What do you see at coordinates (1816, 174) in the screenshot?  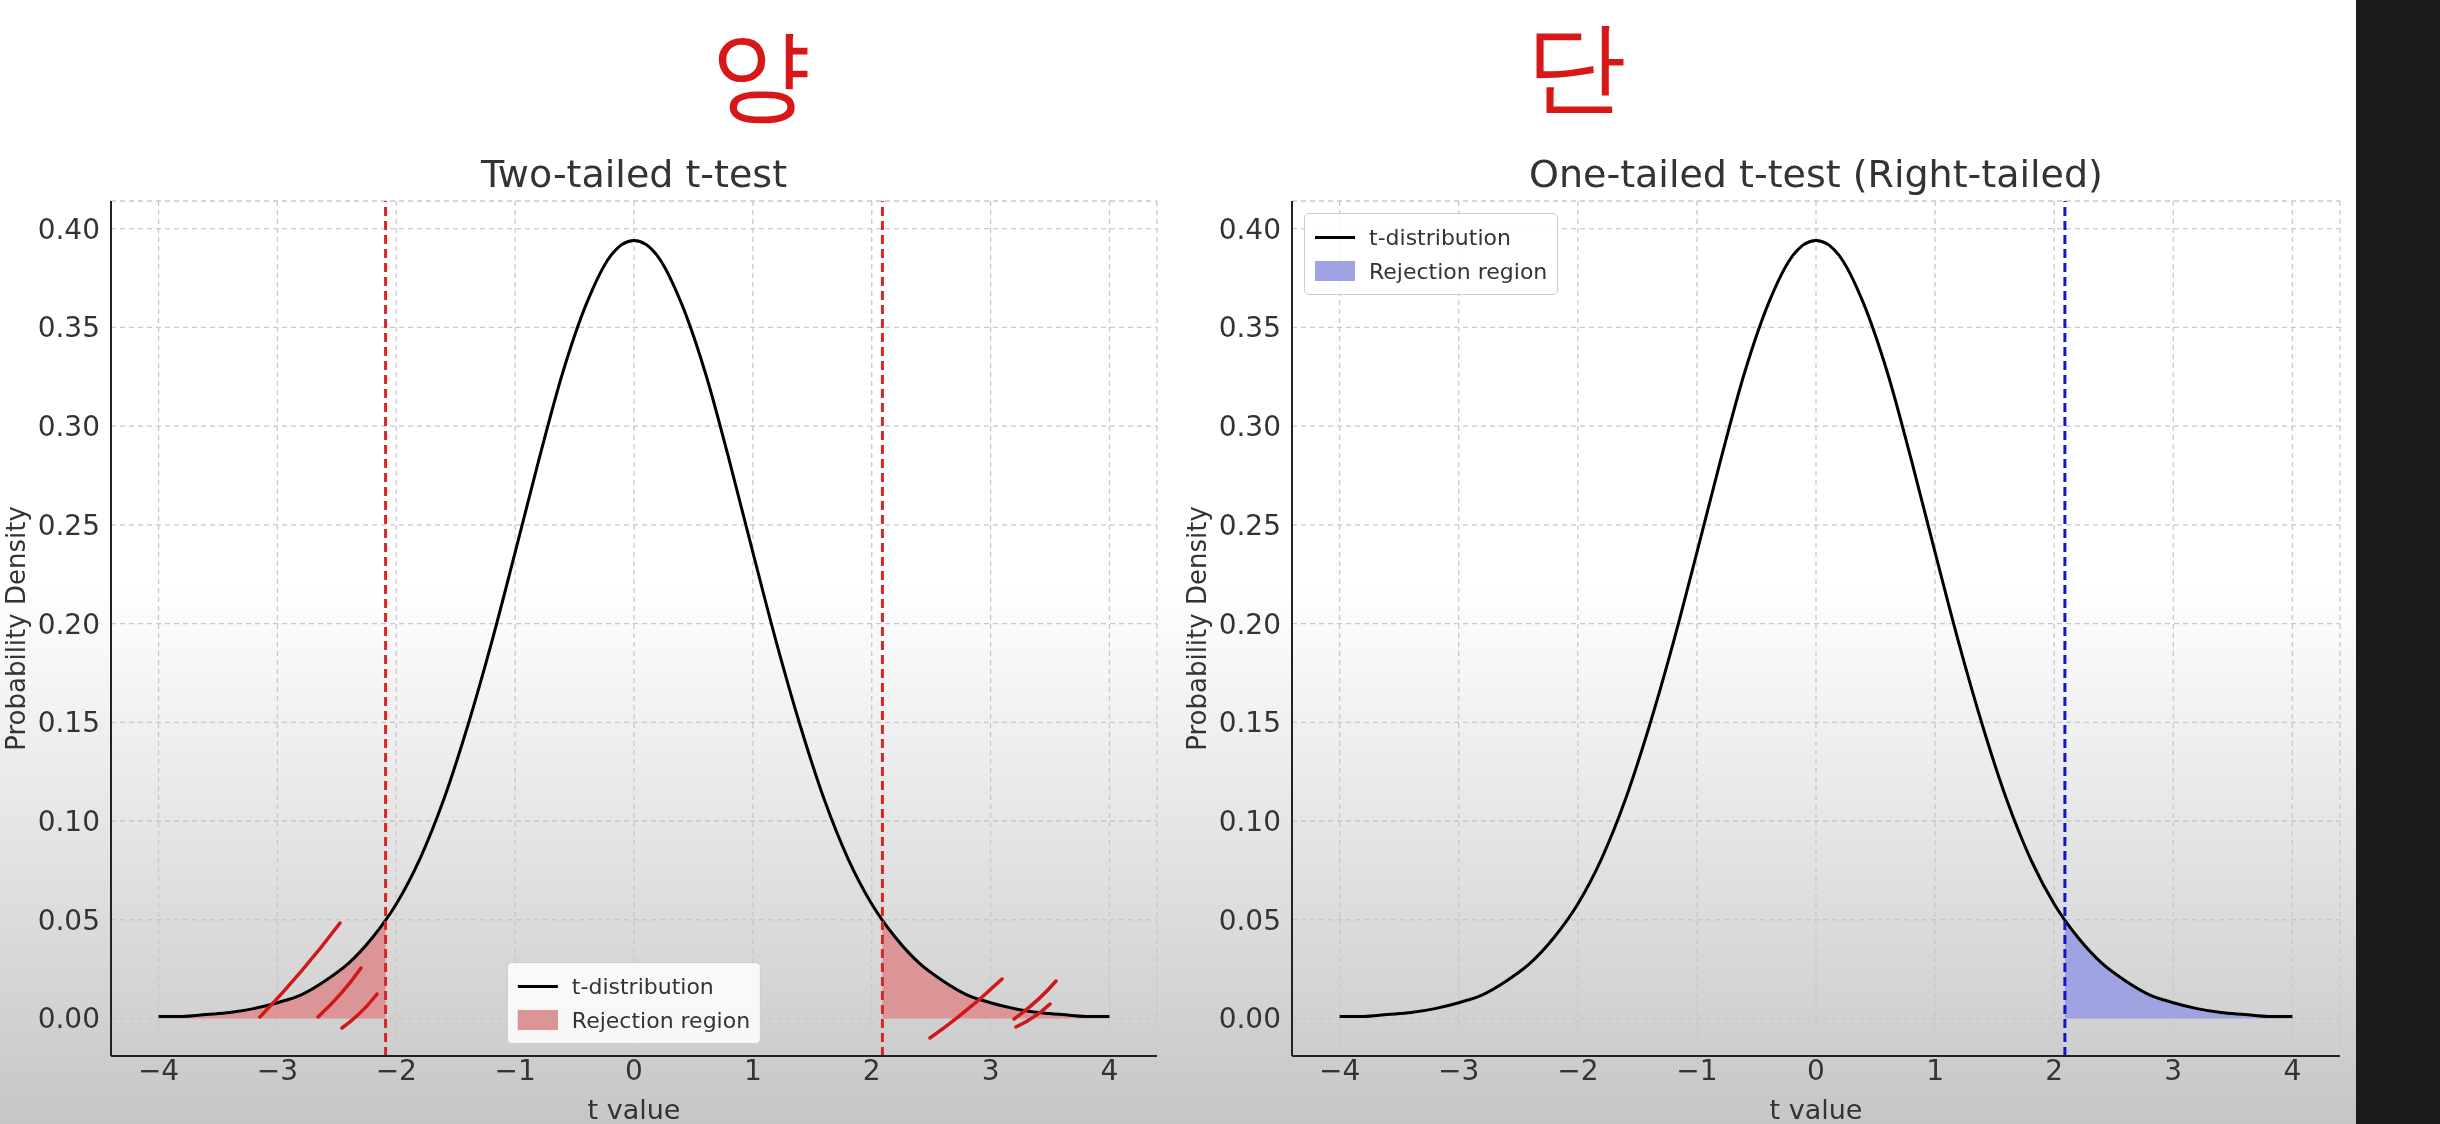 I see `chart-title: One-tailed t-test (Right-tailed)` at bounding box center [1816, 174].